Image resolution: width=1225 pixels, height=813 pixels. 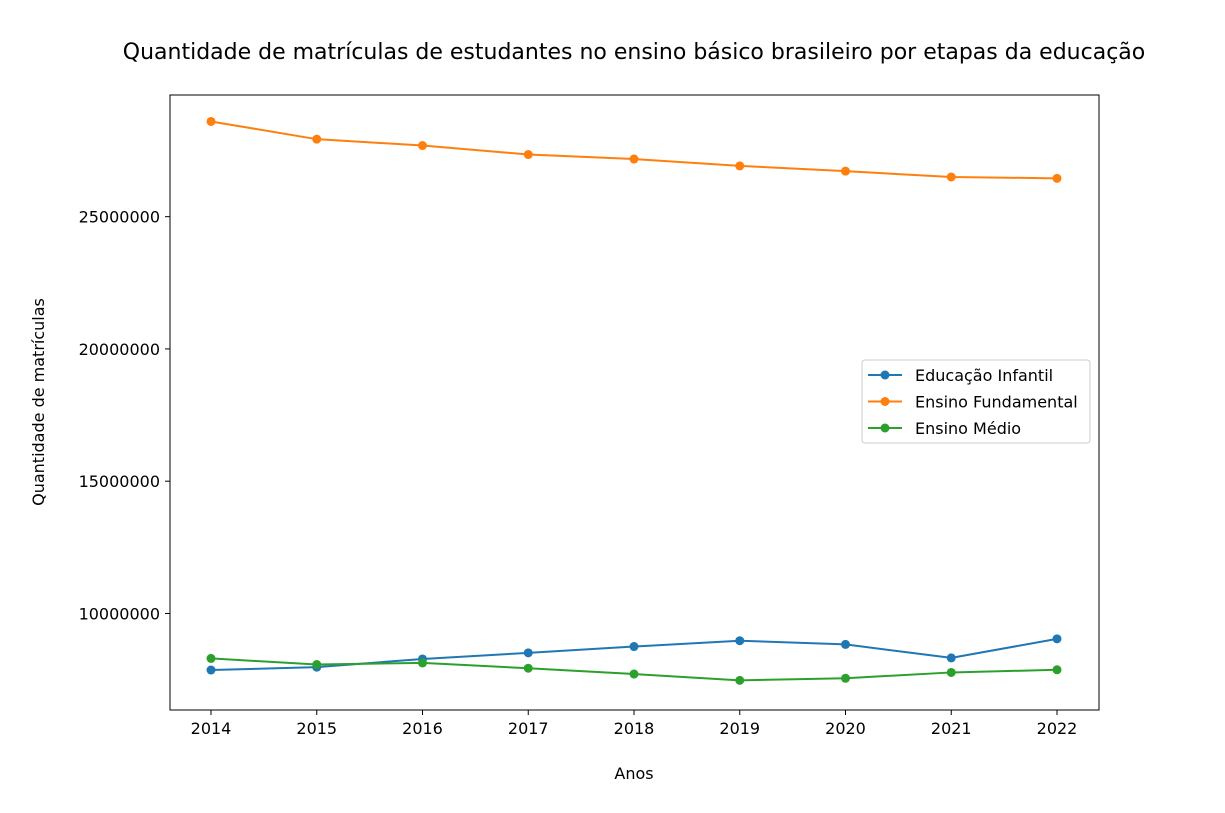 What do you see at coordinates (119, 481) in the screenshot?
I see `y-tick-label: 15000000` at bounding box center [119, 481].